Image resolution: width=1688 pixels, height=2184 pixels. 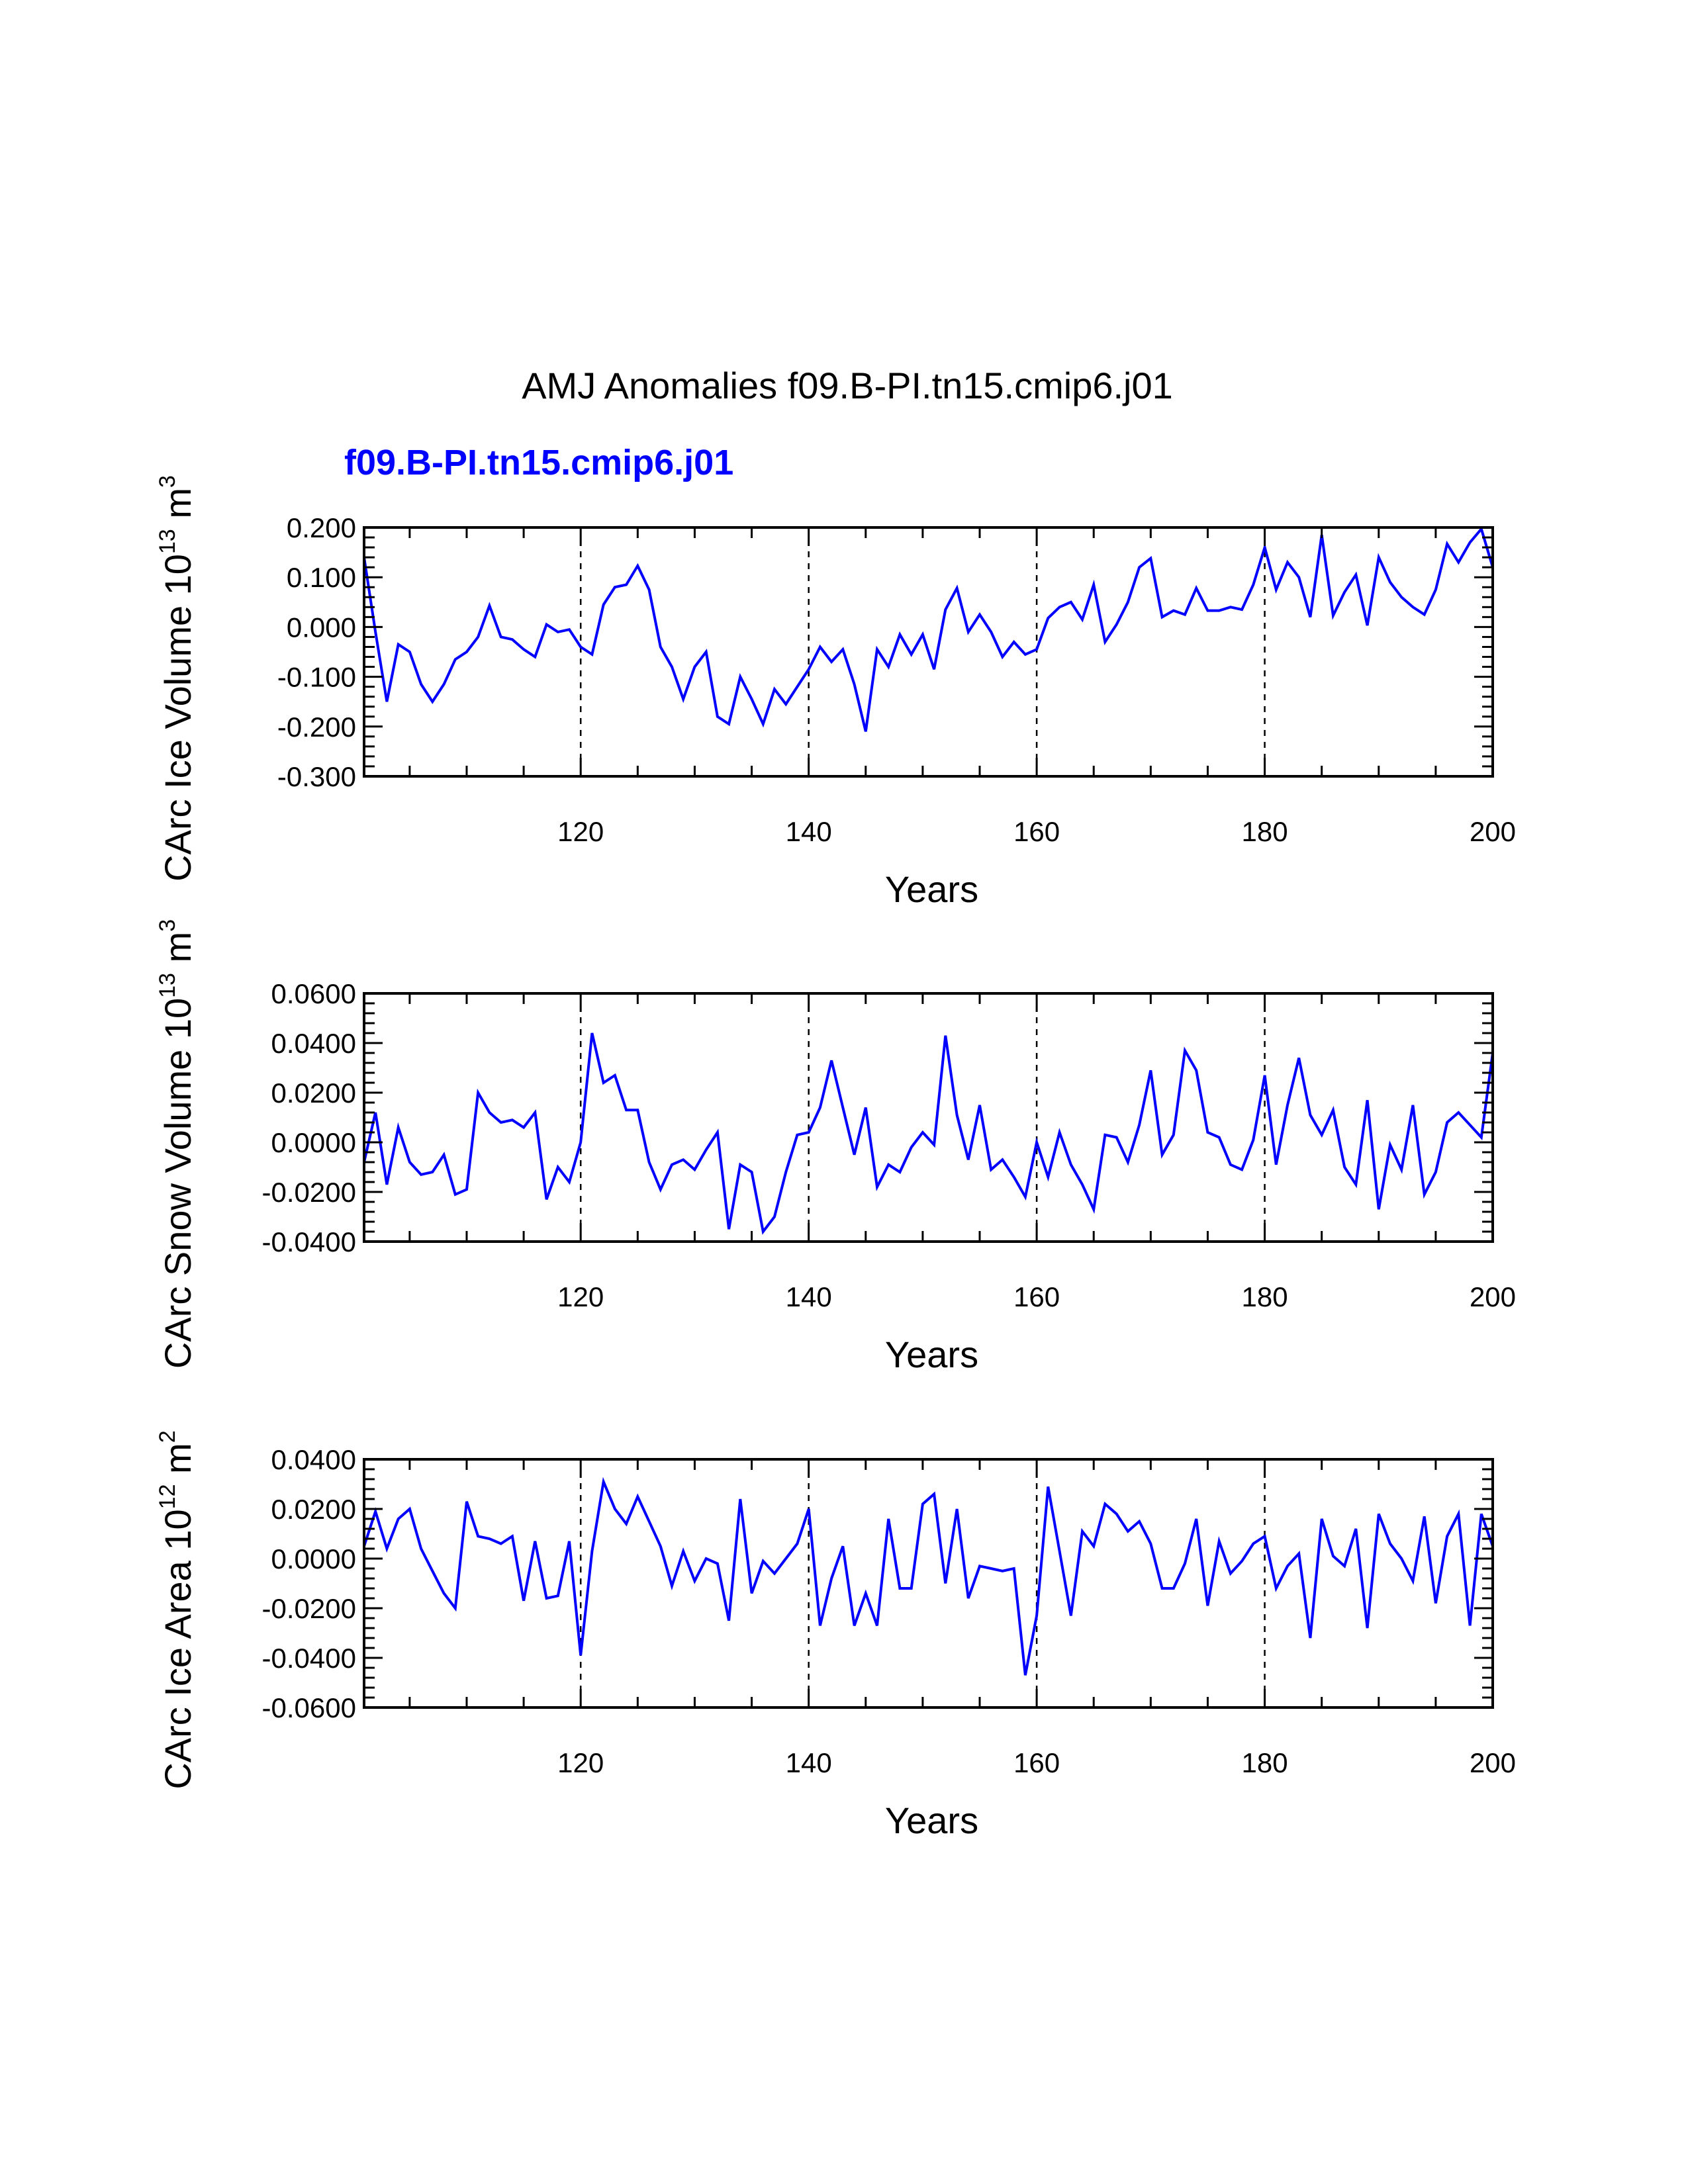 I want to click on y-tick-label: 0.000, so click(x=321, y=627).